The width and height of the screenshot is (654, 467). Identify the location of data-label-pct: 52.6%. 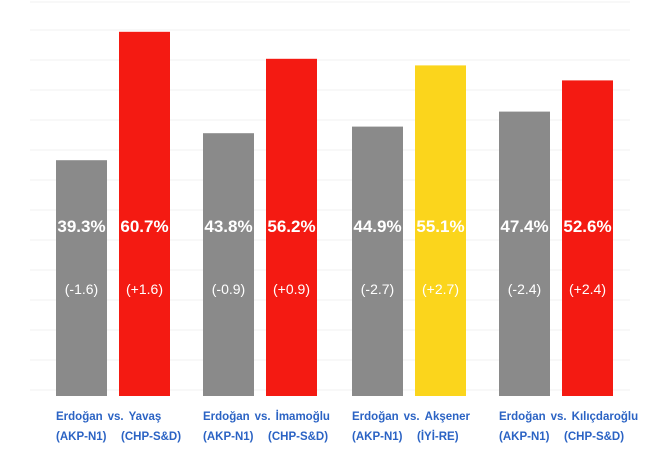
(587, 226).